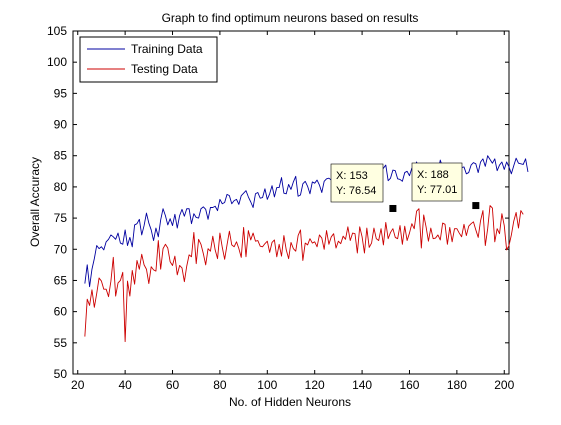  I want to click on y-tick-label: 65, so click(61, 280).